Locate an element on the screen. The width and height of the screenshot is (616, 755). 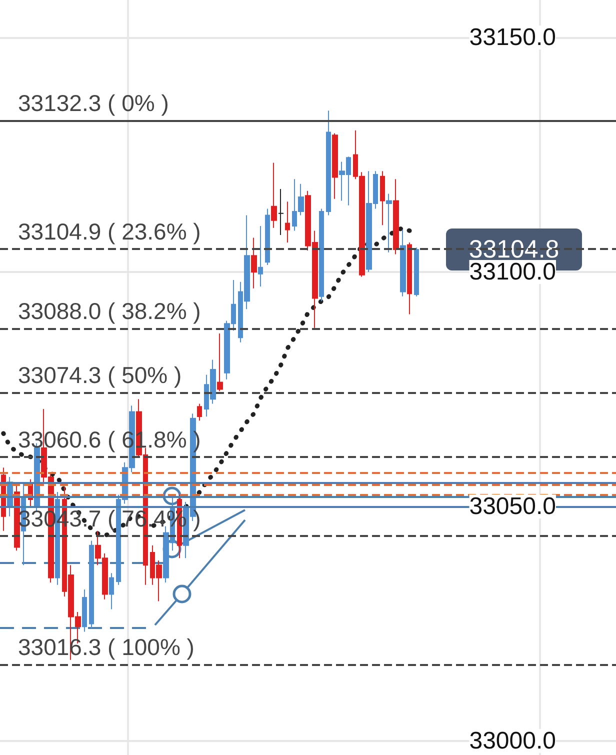
ref-line-label: 33132.3 ( 0% ) is located at coordinates (93, 103).